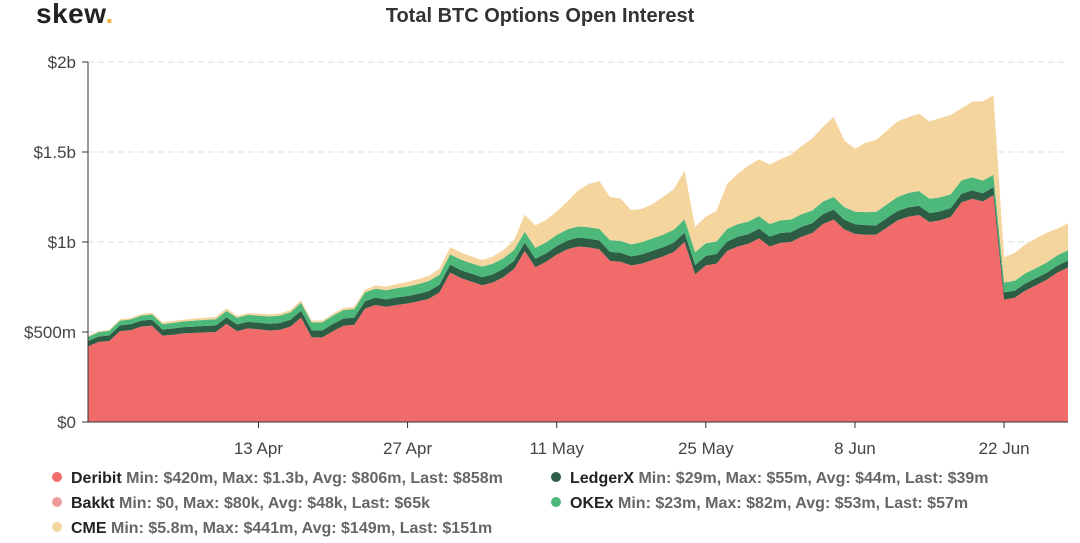 This screenshot has height=543, width=1080. What do you see at coordinates (407, 448) in the screenshot?
I see `x-tick-label-1: 27 Apr` at bounding box center [407, 448].